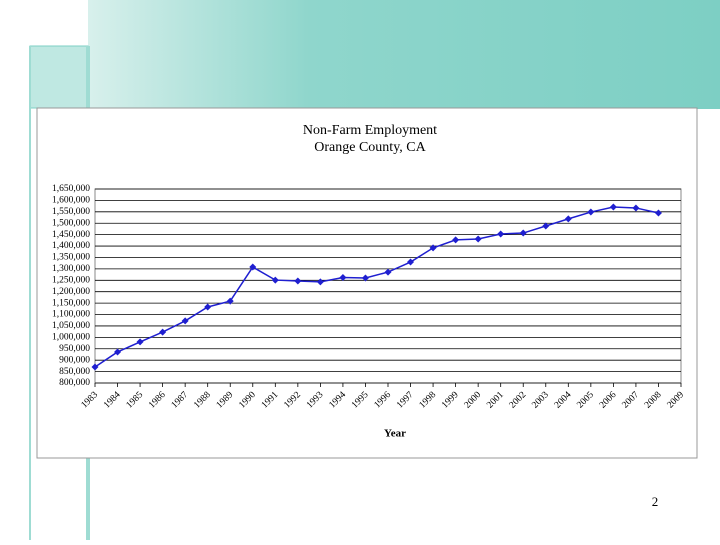  What do you see at coordinates (74, 360) in the screenshot?
I see `y-tick-label: 900,000` at bounding box center [74, 360].